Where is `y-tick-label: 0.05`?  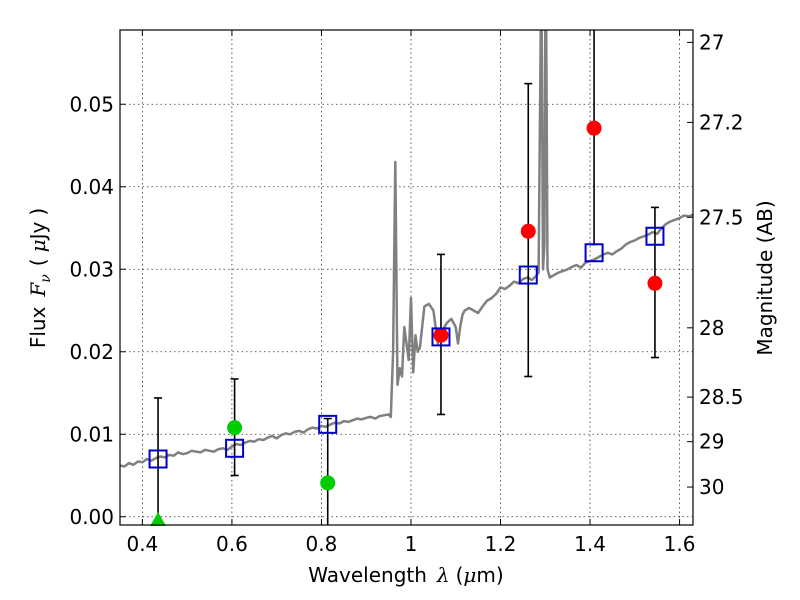
y-tick-label: 0.05 is located at coordinates (91, 104).